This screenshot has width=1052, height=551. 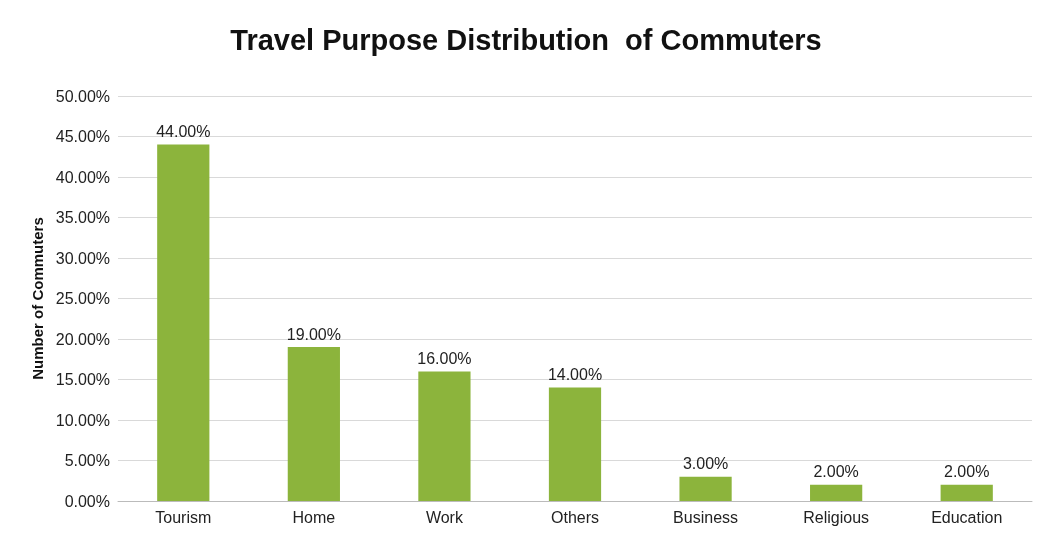 What do you see at coordinates (575, 375) in the screenshot?
I see `data-label: 14.00%` at bounding box center [575, 375].